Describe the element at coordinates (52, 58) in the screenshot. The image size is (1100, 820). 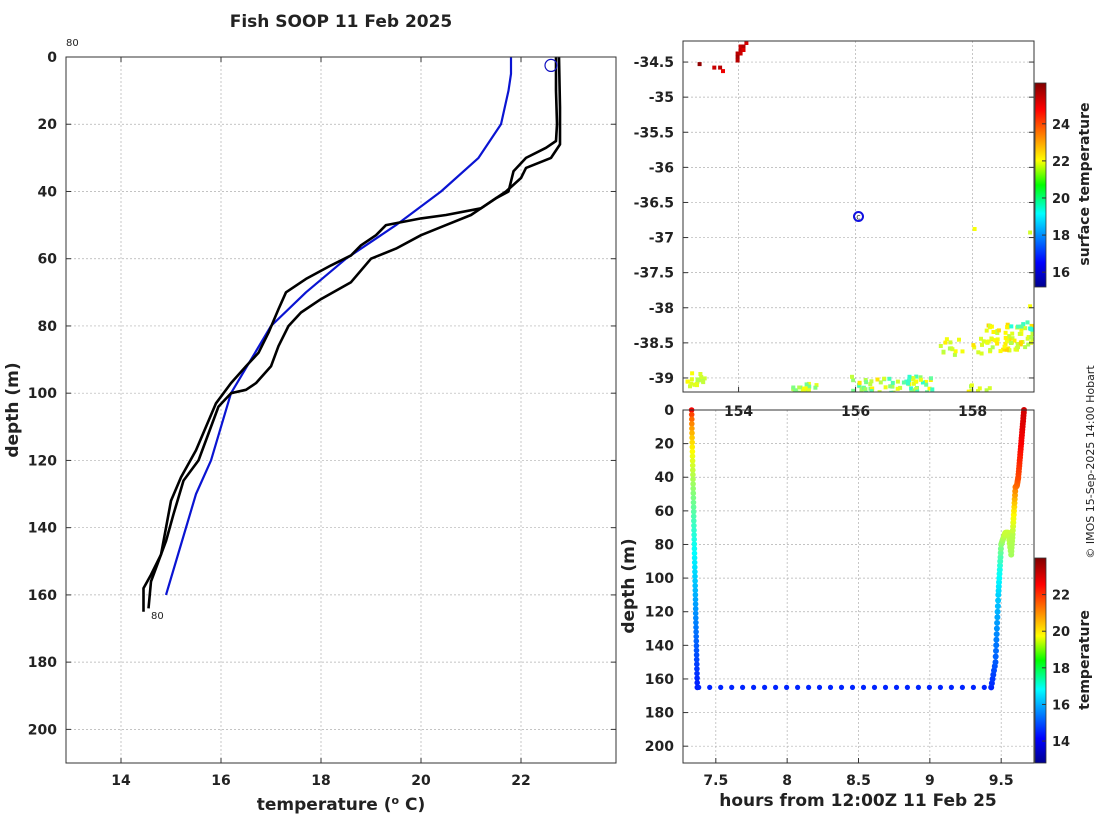
I see `profile-y-tick-label: 0` at that location.